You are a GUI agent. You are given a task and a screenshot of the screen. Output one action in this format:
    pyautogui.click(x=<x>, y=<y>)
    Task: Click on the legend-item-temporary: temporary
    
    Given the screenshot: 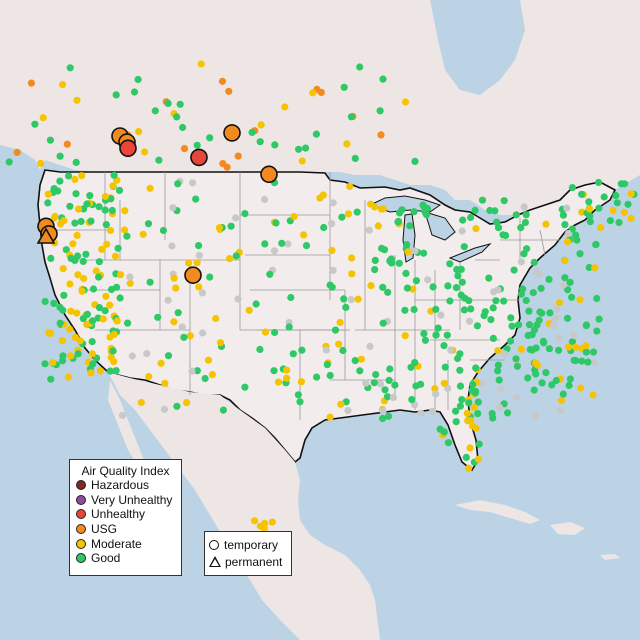 What is the action you would take?
    pyautogui.click(x=248, y=544)
    